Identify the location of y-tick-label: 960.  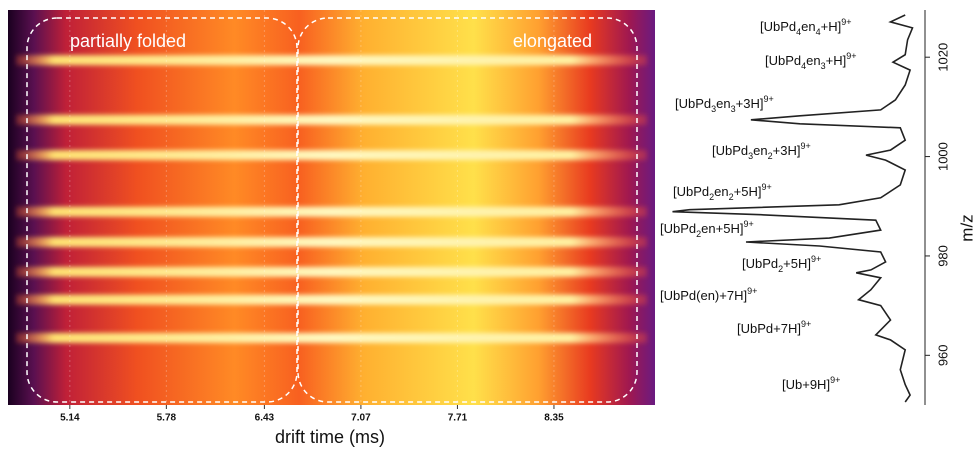
(942, 355).